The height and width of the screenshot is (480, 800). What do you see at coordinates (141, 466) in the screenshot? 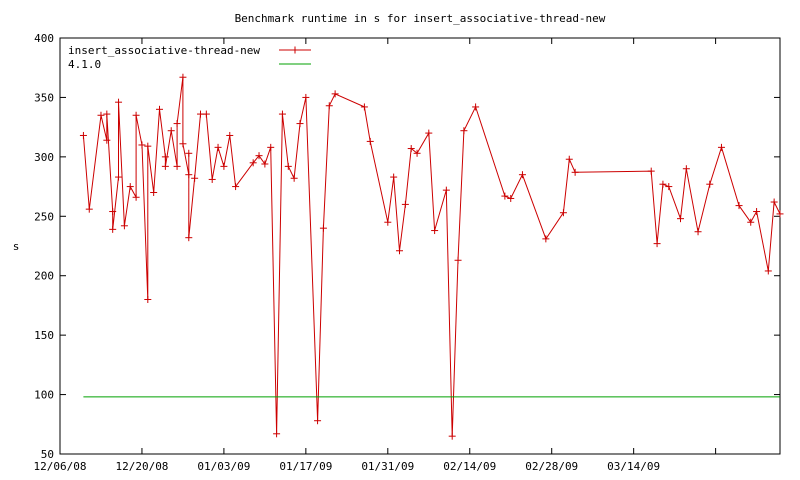
I see `x-tick-label: 12/20/08` at bounding box center [141, 466].